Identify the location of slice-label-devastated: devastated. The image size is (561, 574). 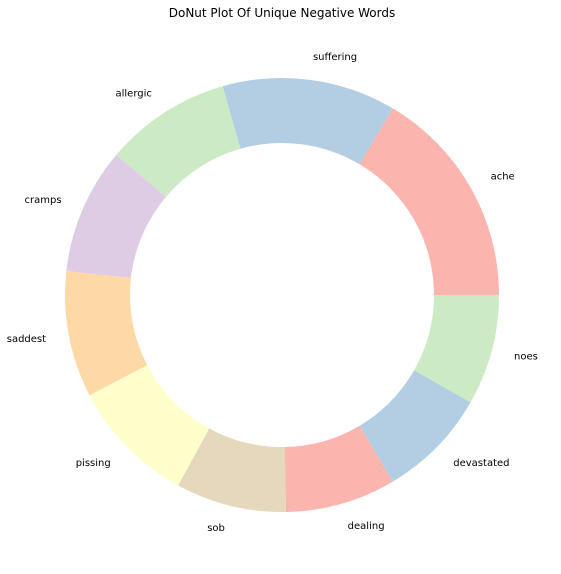
(481, 463).